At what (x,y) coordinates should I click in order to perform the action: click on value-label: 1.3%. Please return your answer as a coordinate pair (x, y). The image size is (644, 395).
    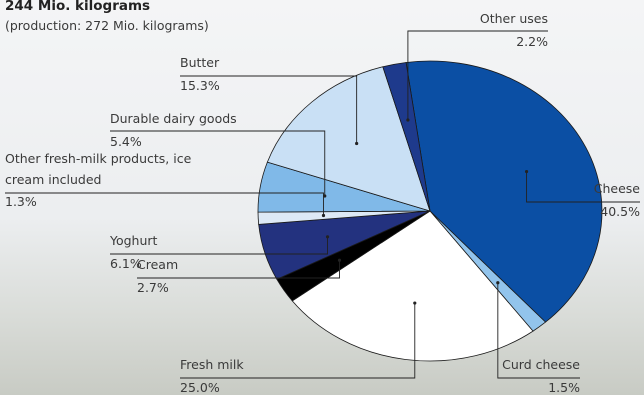
    Looking at the image, I should click on (21, 201).